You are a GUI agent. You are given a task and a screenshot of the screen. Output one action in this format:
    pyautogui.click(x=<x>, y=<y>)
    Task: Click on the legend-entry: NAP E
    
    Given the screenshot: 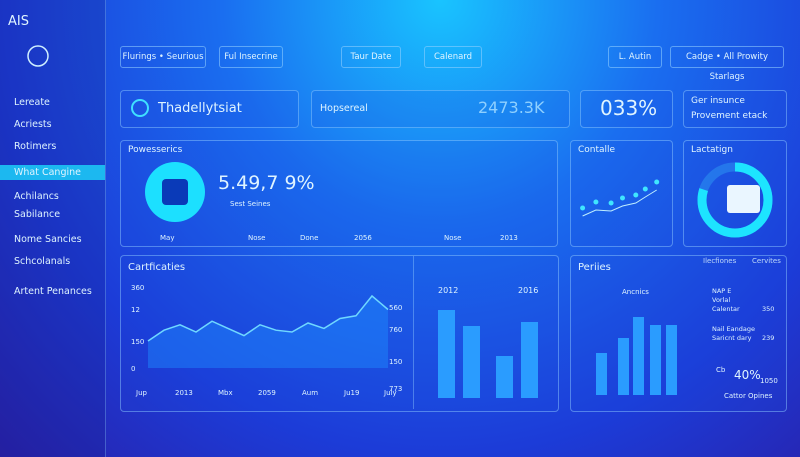 What is the action you would take?
    pyautogui.click(x=722, y=291)
    